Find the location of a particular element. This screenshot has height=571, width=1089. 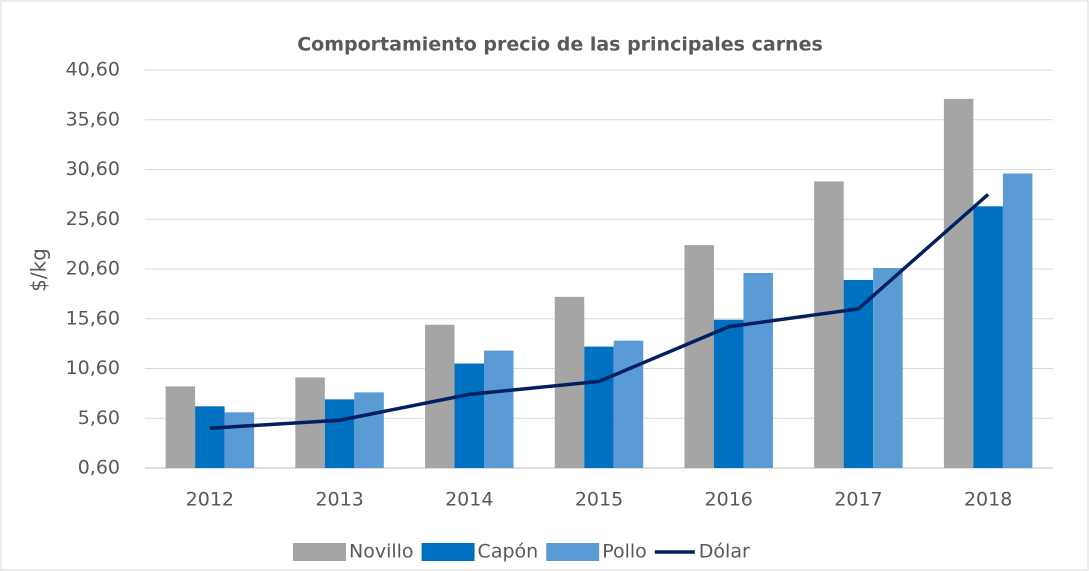

x-tick-label: 2018 is located at coordinates (988, 500).